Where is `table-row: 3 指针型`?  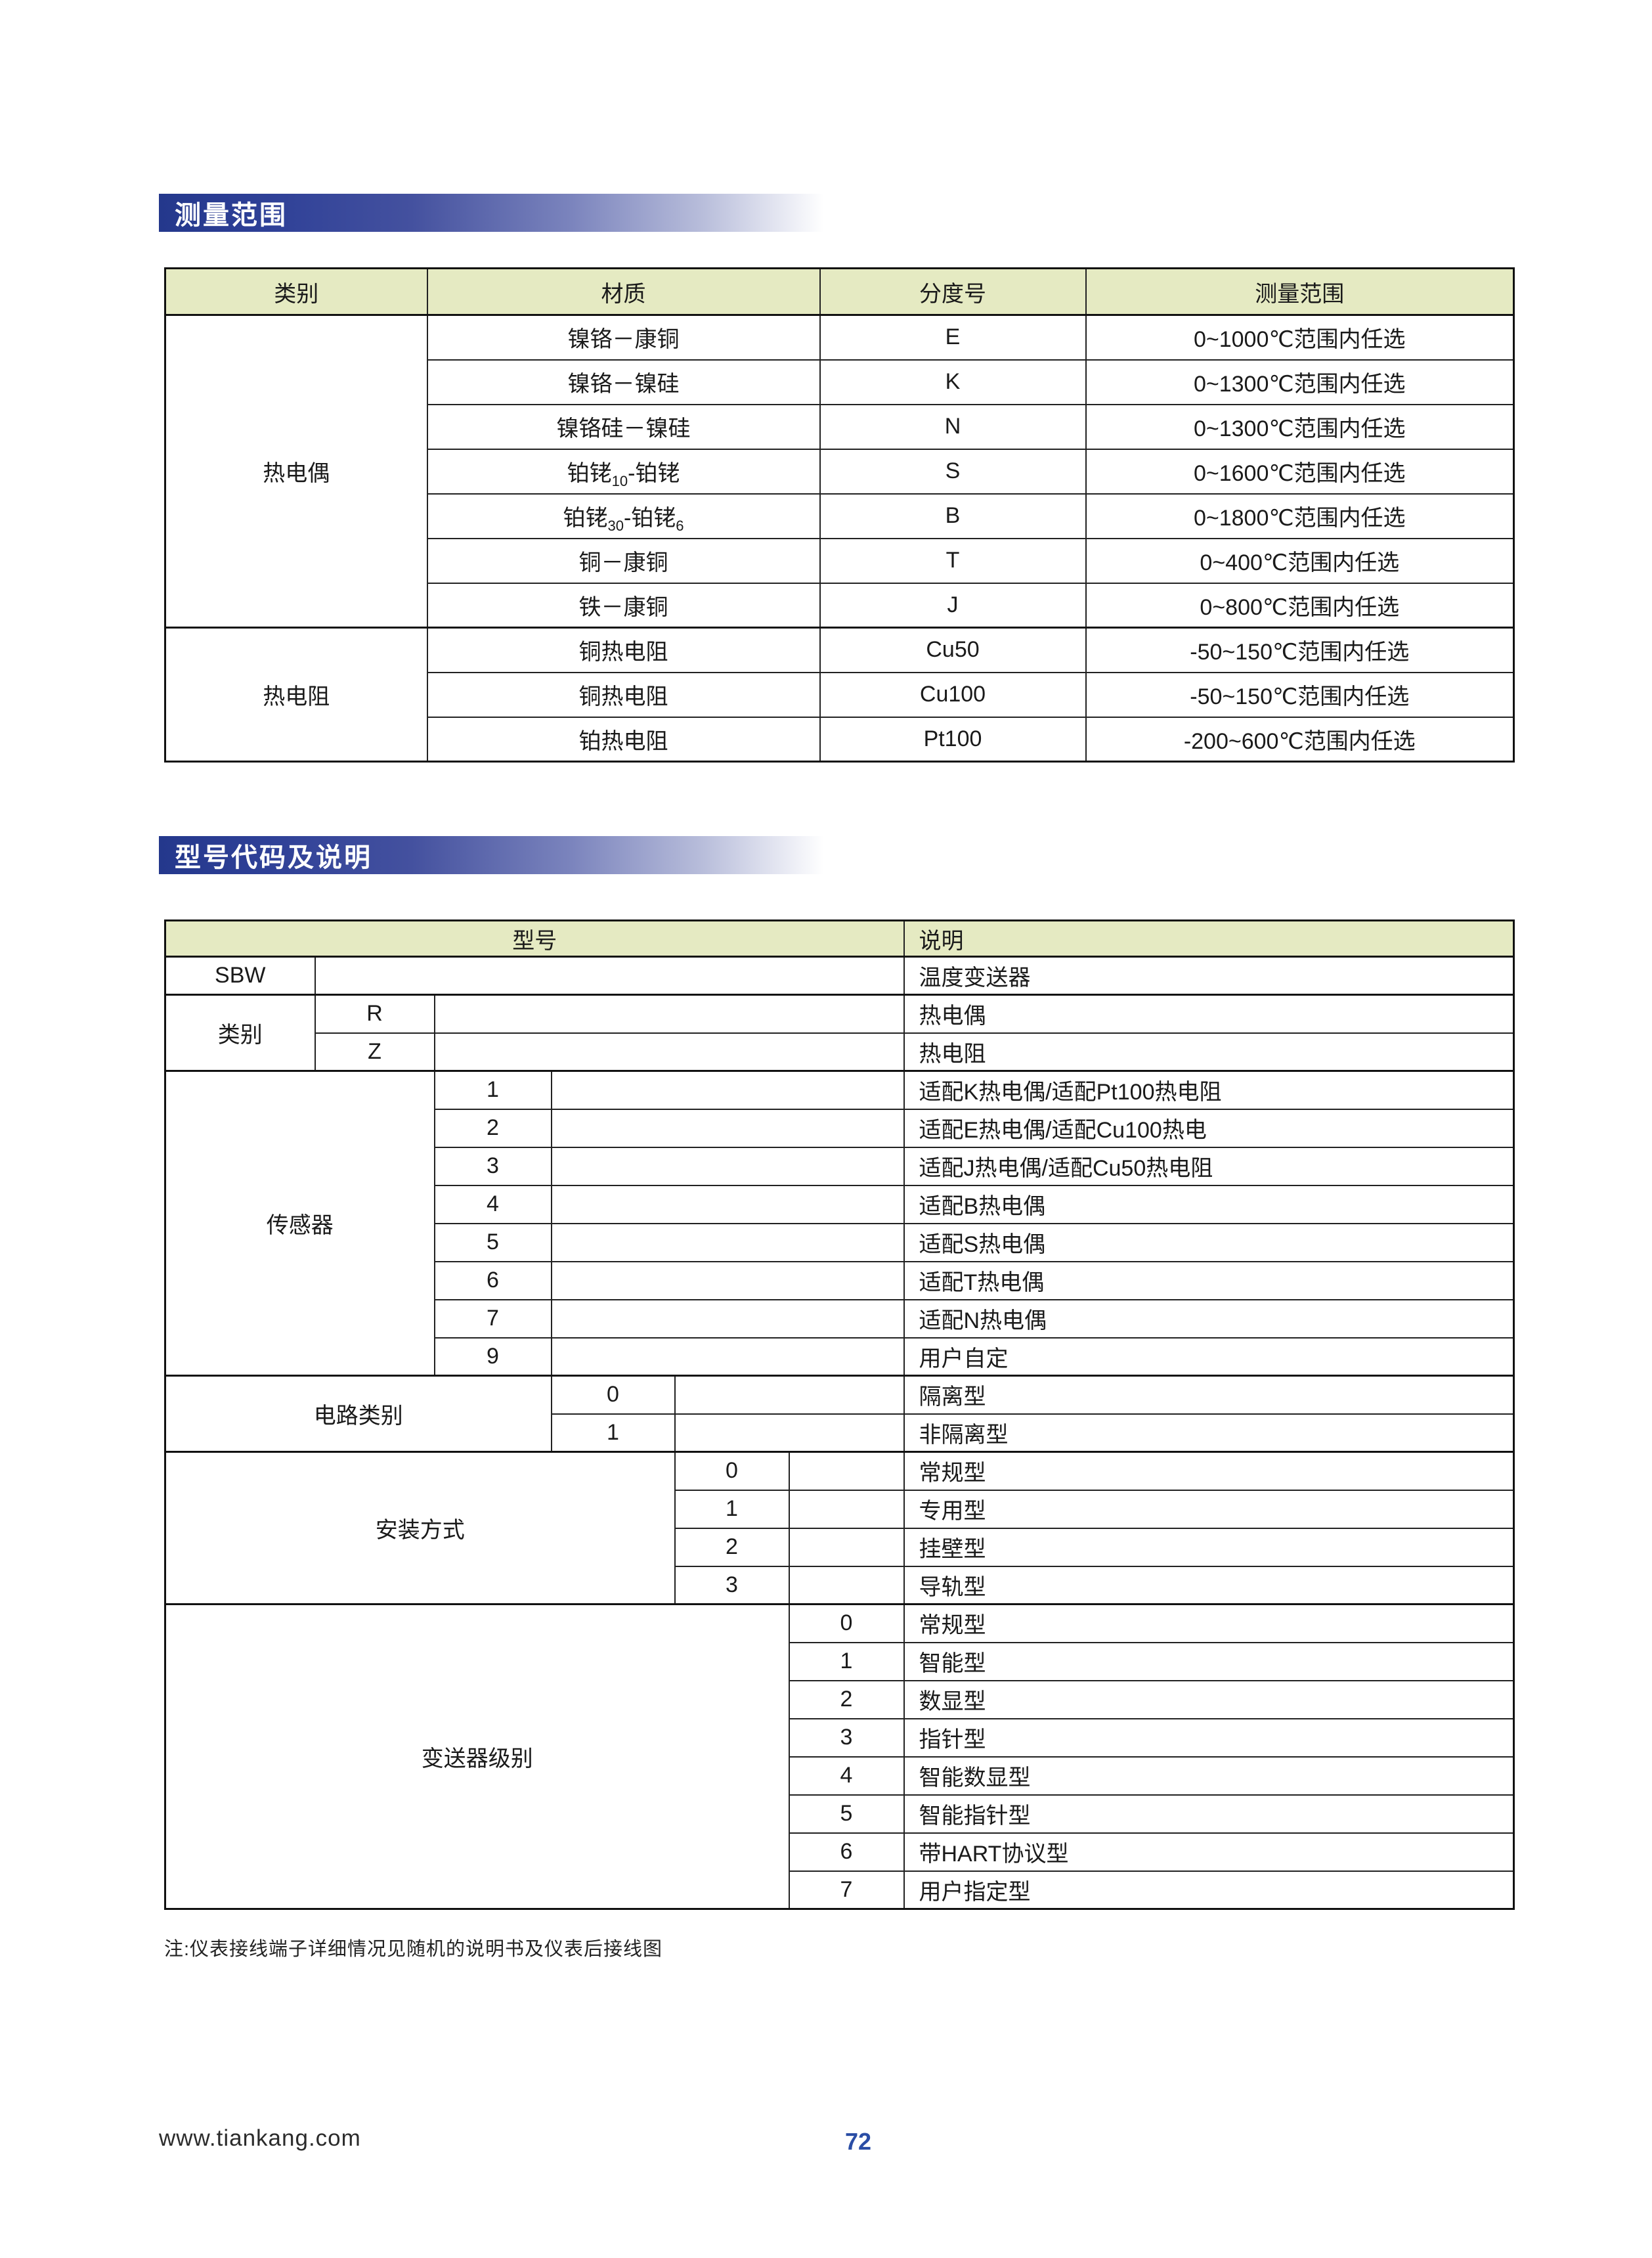 table-row: 3 指针型 is located at coordinates (840, 1737).